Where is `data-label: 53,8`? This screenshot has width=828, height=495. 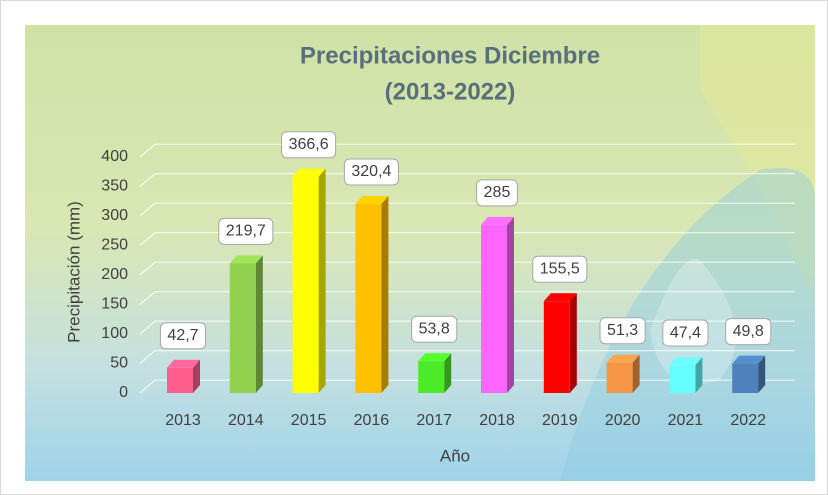 data-label: 53,8 is located at coordinates (434, 328).